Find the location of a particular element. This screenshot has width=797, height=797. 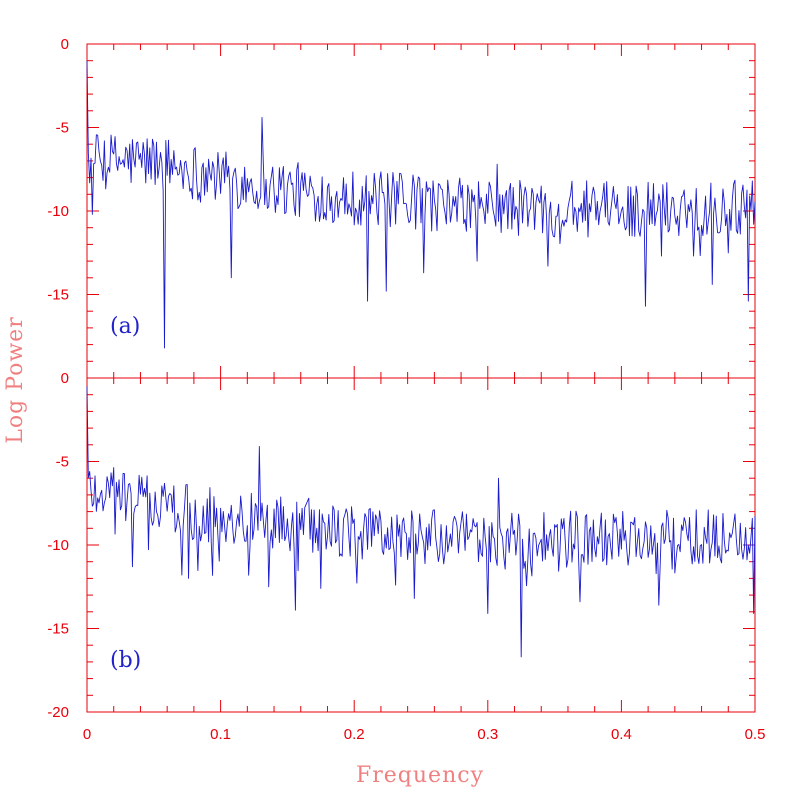

x-tick-label: 0.4 is located at coordinates (621, 734).